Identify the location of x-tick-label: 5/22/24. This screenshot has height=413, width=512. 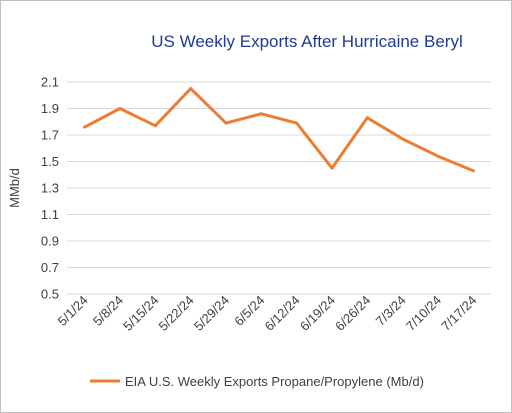
(176, 313).